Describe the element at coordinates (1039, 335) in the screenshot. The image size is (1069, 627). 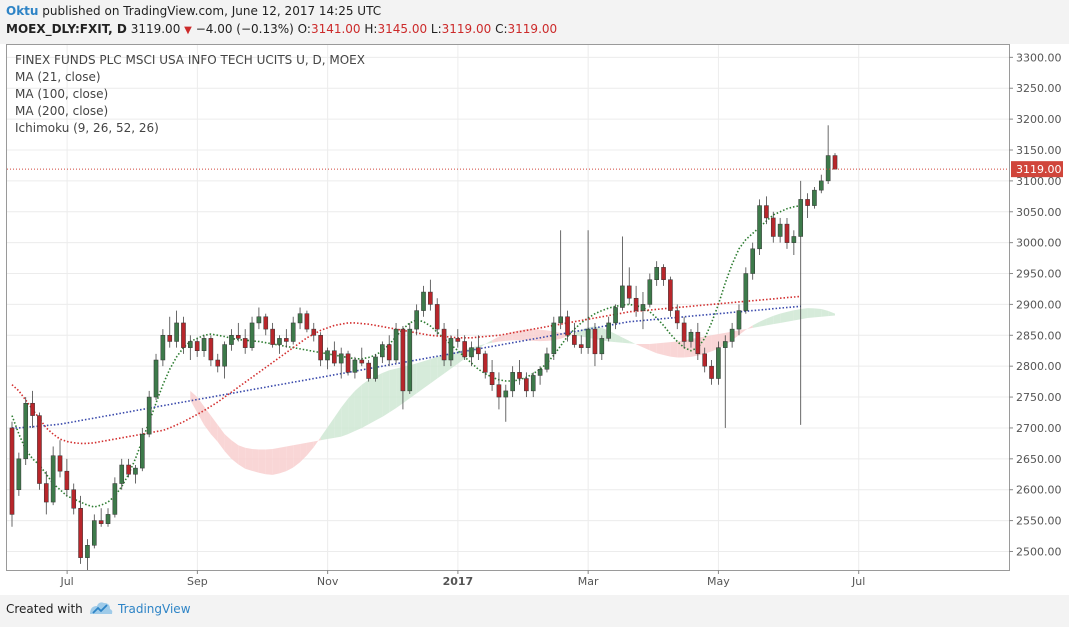
I see `price-tick-label: 2850.00` at that location.